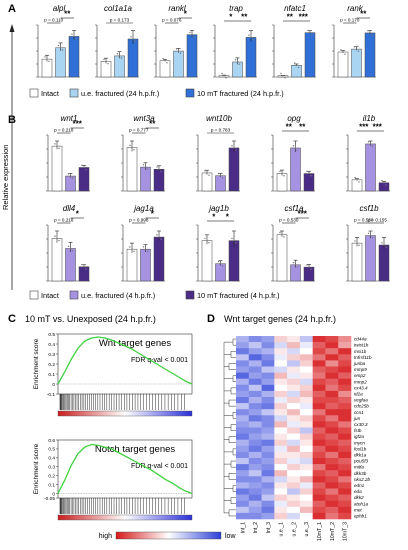 This screenshot has width=408, height=550. I want to click on heatmap-row-label: mmp2, so click(360, 381).